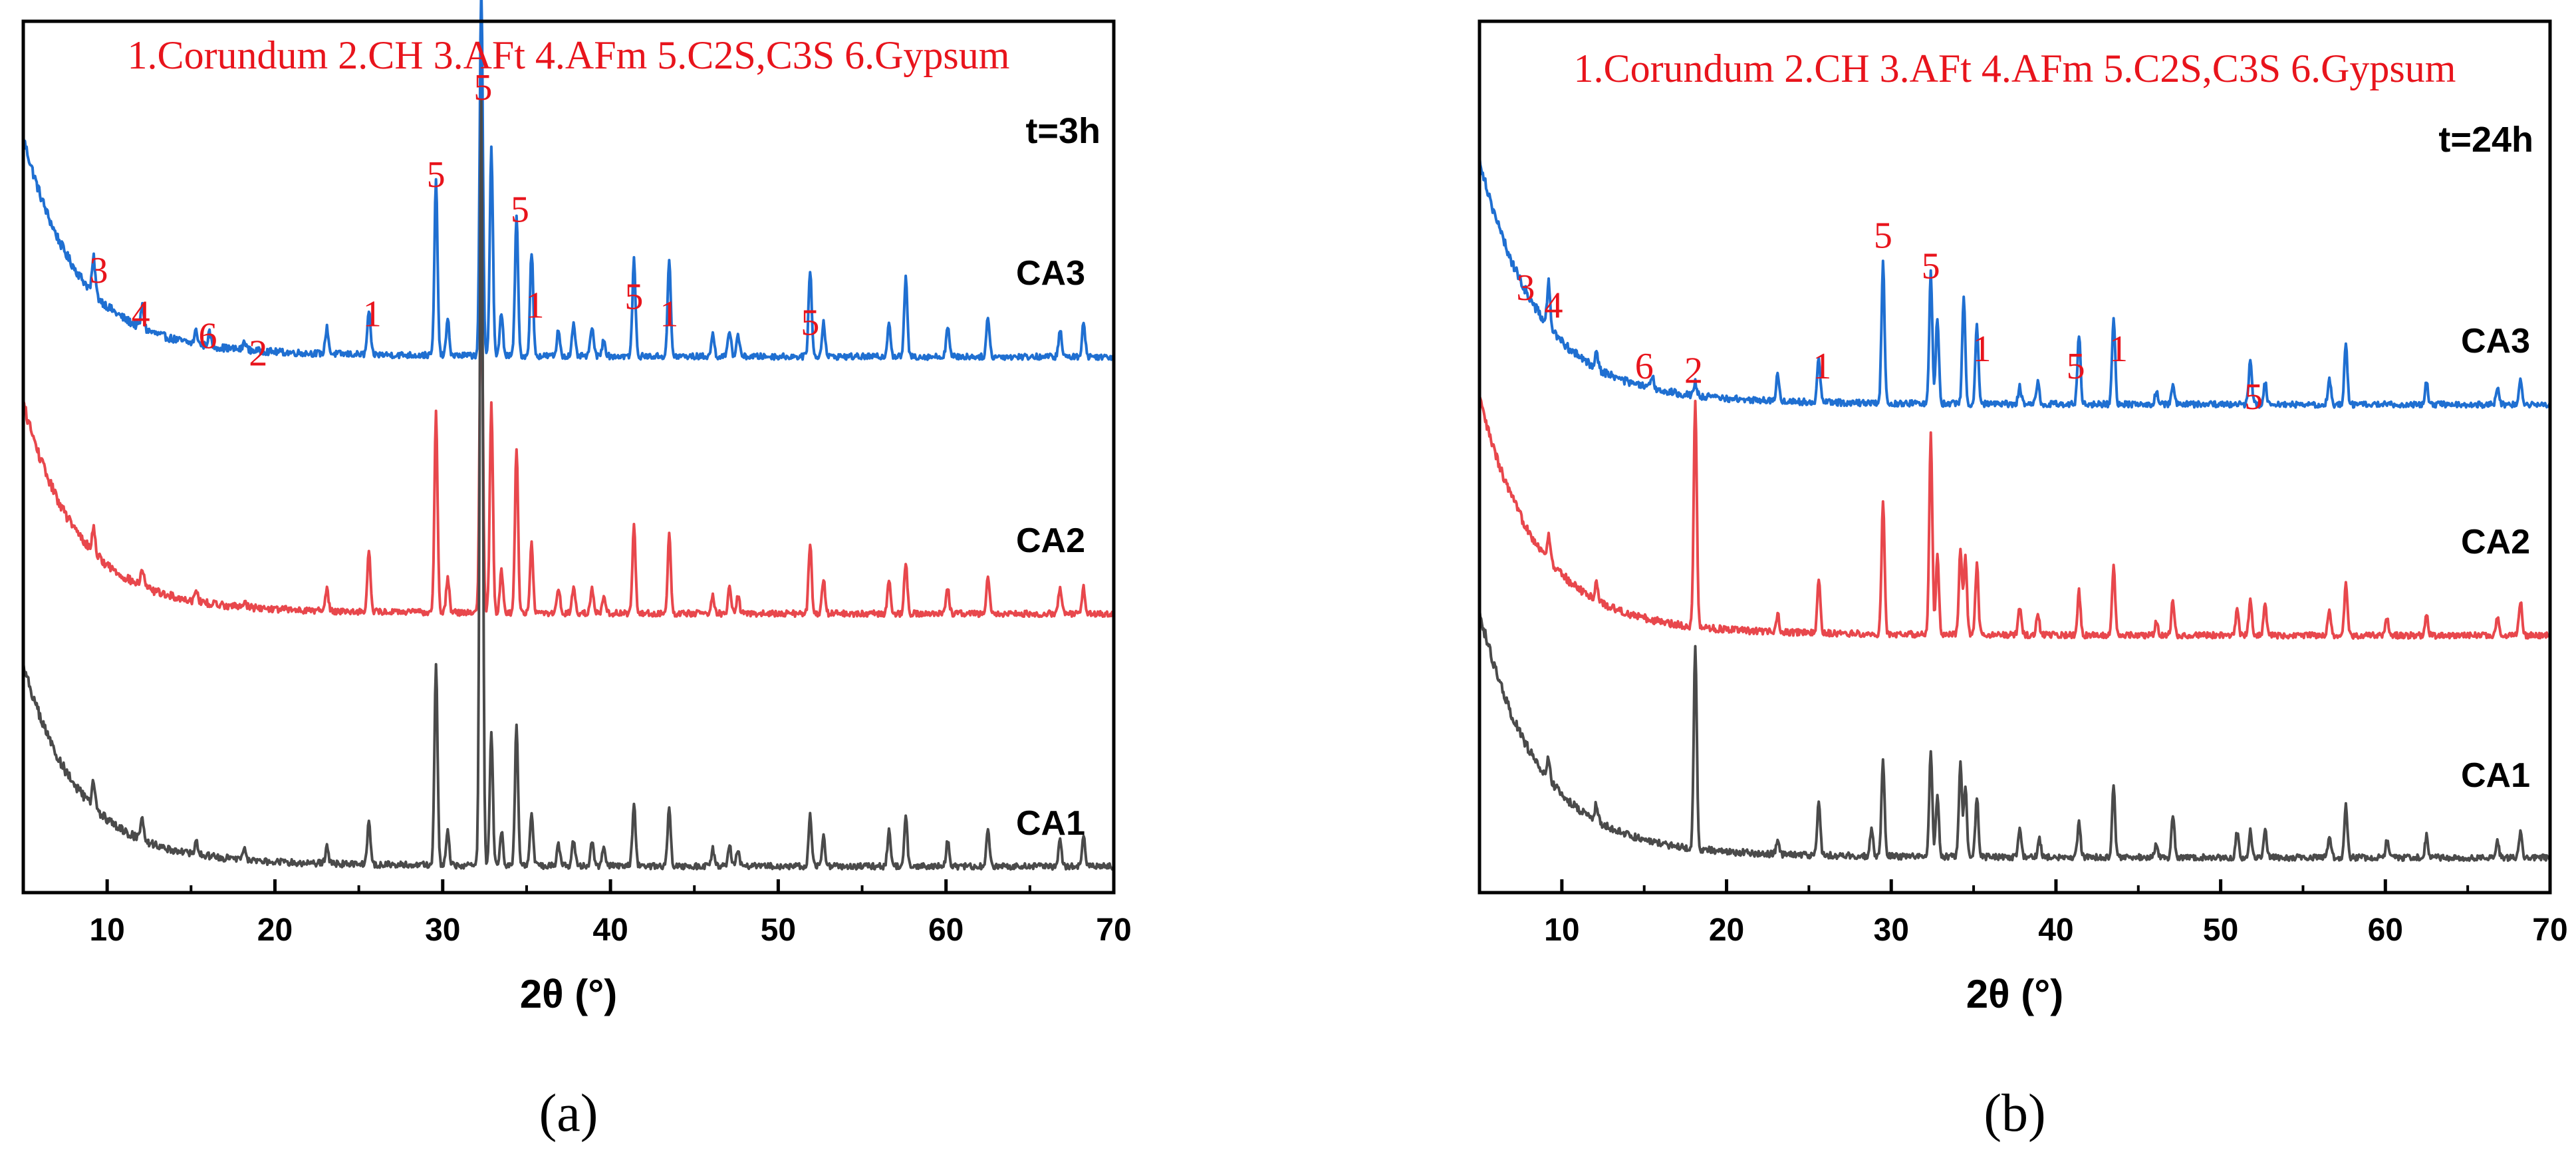 The height and width of the screenshot is (1158, 2576). Describe the element at coordinates (1525, 288) in the screenshot. I see `panel-b-peak-annotation-0: 3` at that location.